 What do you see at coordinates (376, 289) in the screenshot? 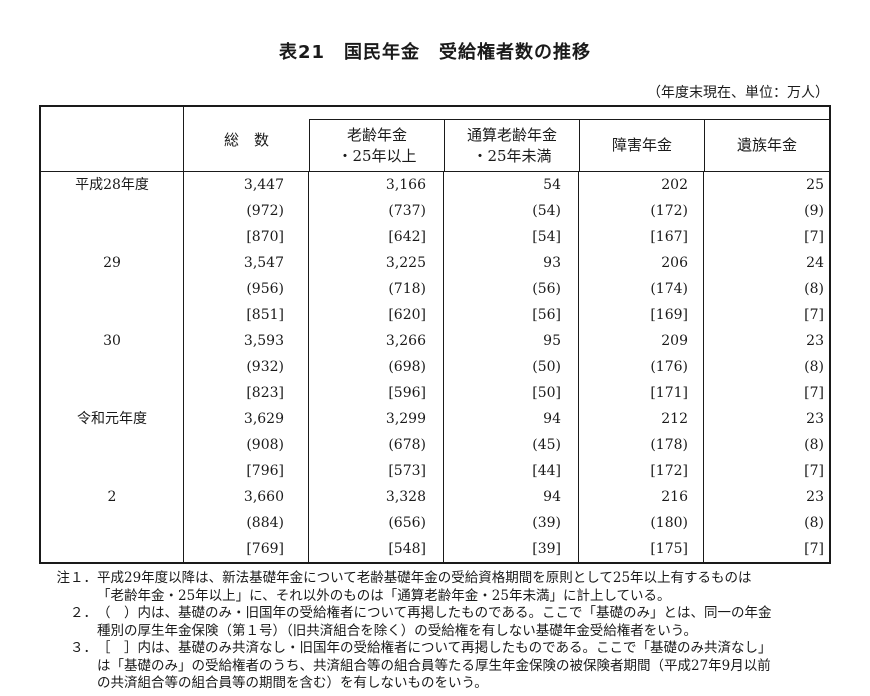
I see `value-cell: (718)` at bounding box center [376, 289].